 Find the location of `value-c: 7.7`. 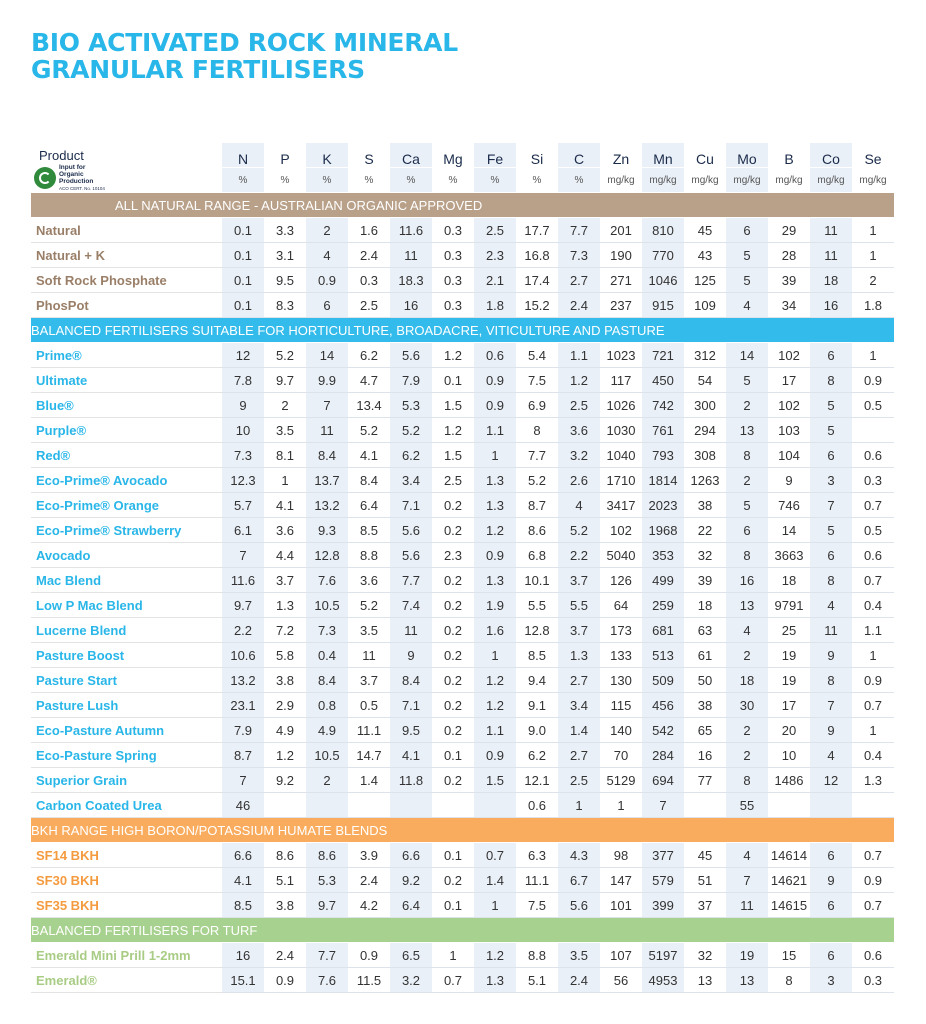

value-c: 7.7 is located at coordinates (579, 230).